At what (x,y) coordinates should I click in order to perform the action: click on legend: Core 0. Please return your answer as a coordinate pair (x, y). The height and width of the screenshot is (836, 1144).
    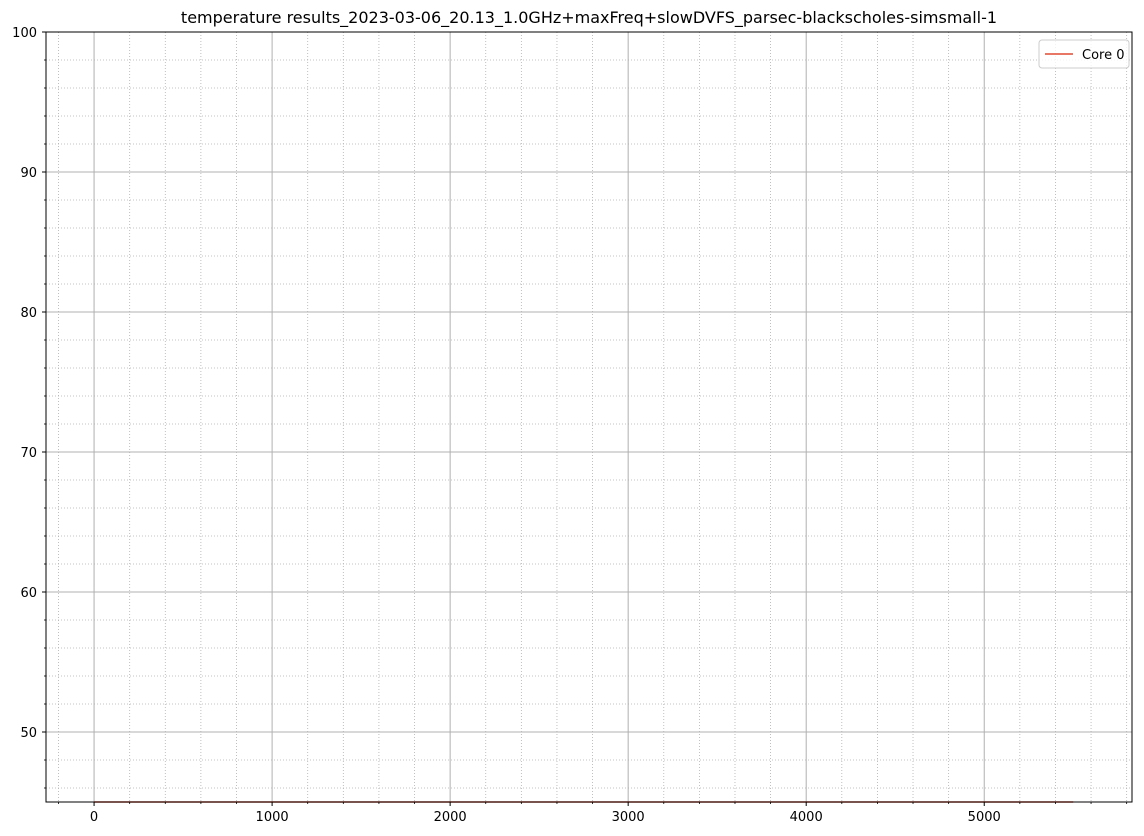
    Looking at the image, I should click on (1084, 54).